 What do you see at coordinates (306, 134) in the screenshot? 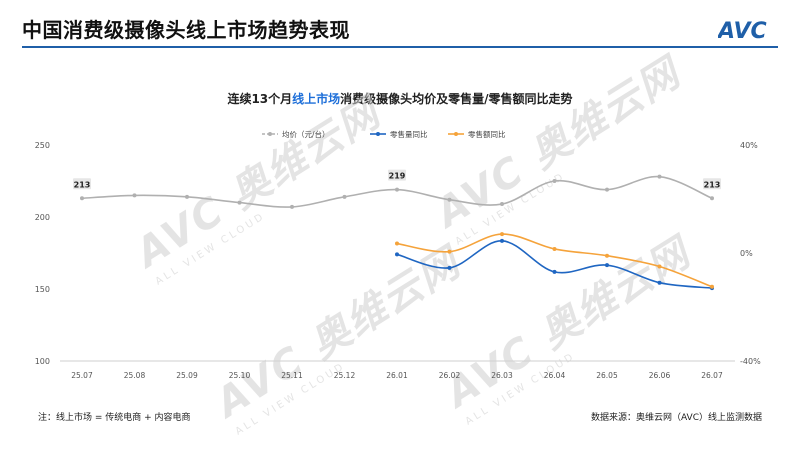
I see `legend-label: 均价（元/台）` at bounding box center [306, 134].